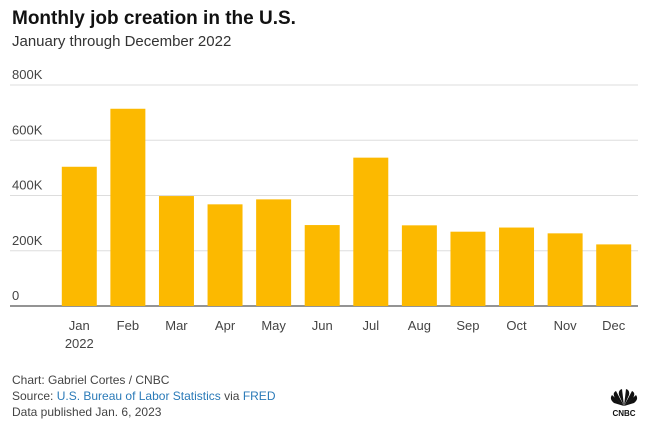 This screenshot has height=429, width=661. Describe the element at coordinates (225, 255) in the screenshot. I see `bar-apr` at that location.